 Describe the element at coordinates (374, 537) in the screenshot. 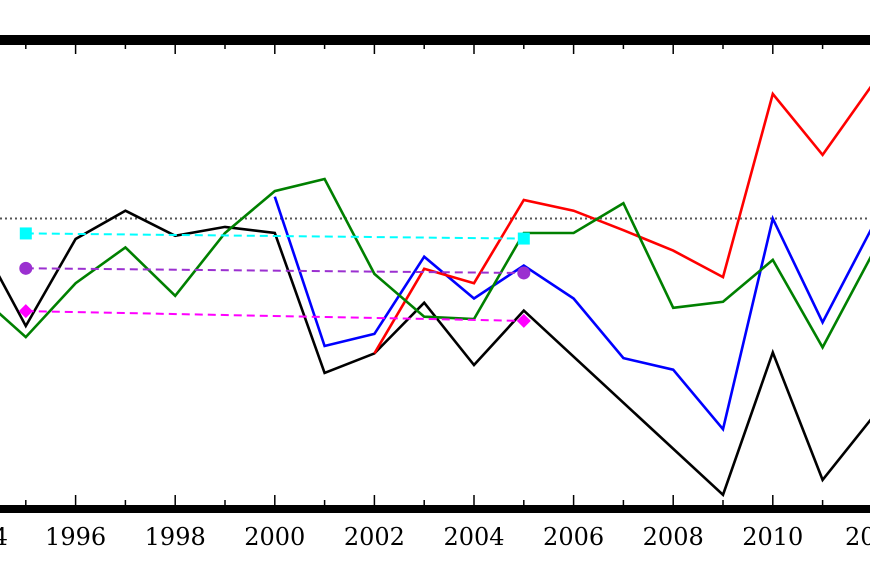

I see `x-tick-label-5: 2002` at that location.